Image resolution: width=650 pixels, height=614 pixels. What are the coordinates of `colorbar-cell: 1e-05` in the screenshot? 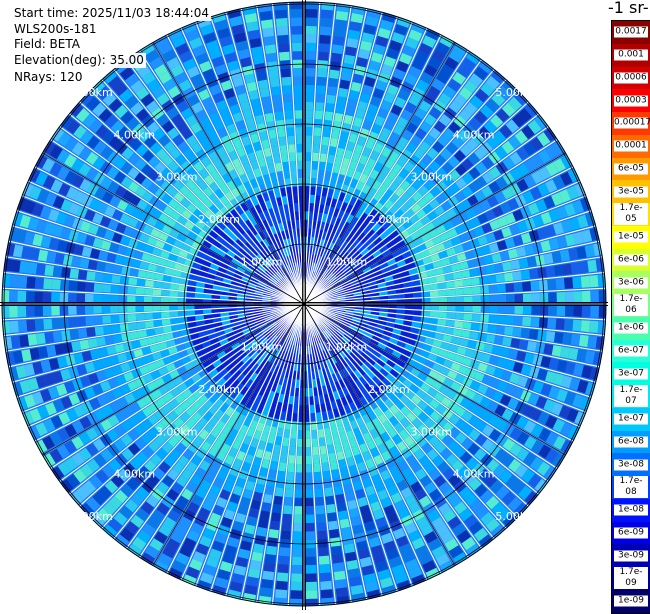 It's located at (631, 237).